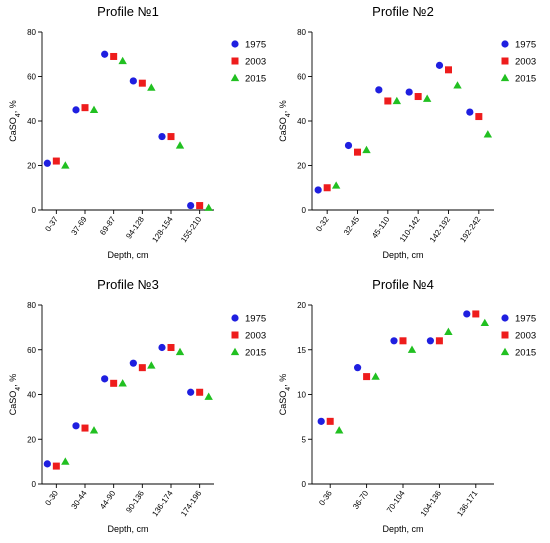 The height and width of the screenshot is (543, 550). Describe the element at coordinates (107, 500) in the screenshot. I see `x-tick-label: 44-90` at that location.